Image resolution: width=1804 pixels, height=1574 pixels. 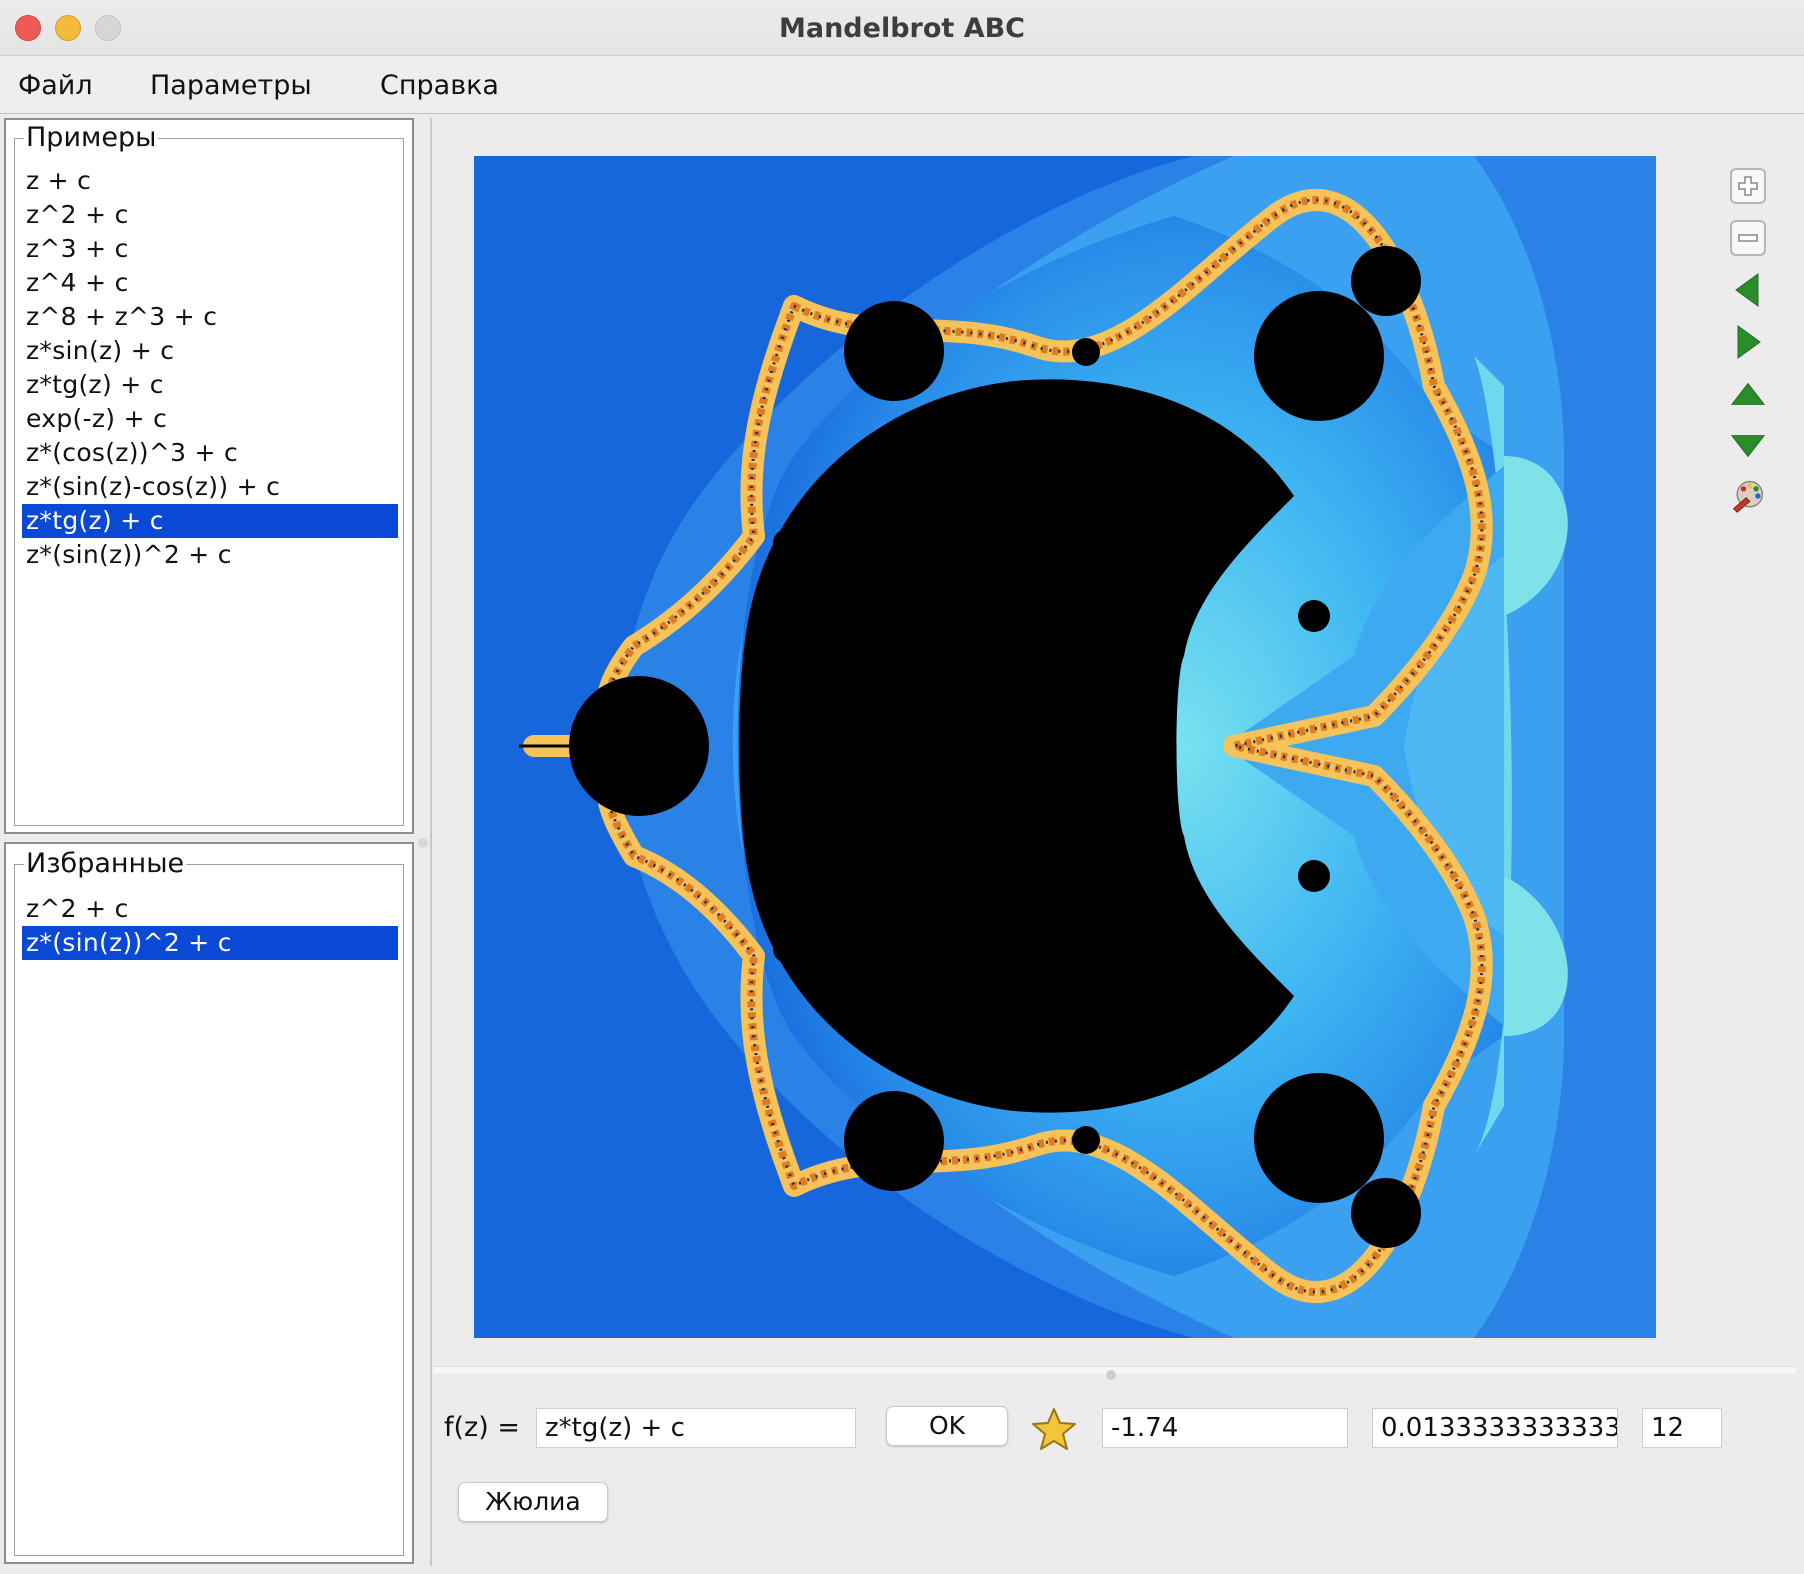 What do you see at coordinates (210, 943) in the screenshot?
I see `favorite-item-selected: z*(sin(z))^2 + c` at bounding box center [210, 943].